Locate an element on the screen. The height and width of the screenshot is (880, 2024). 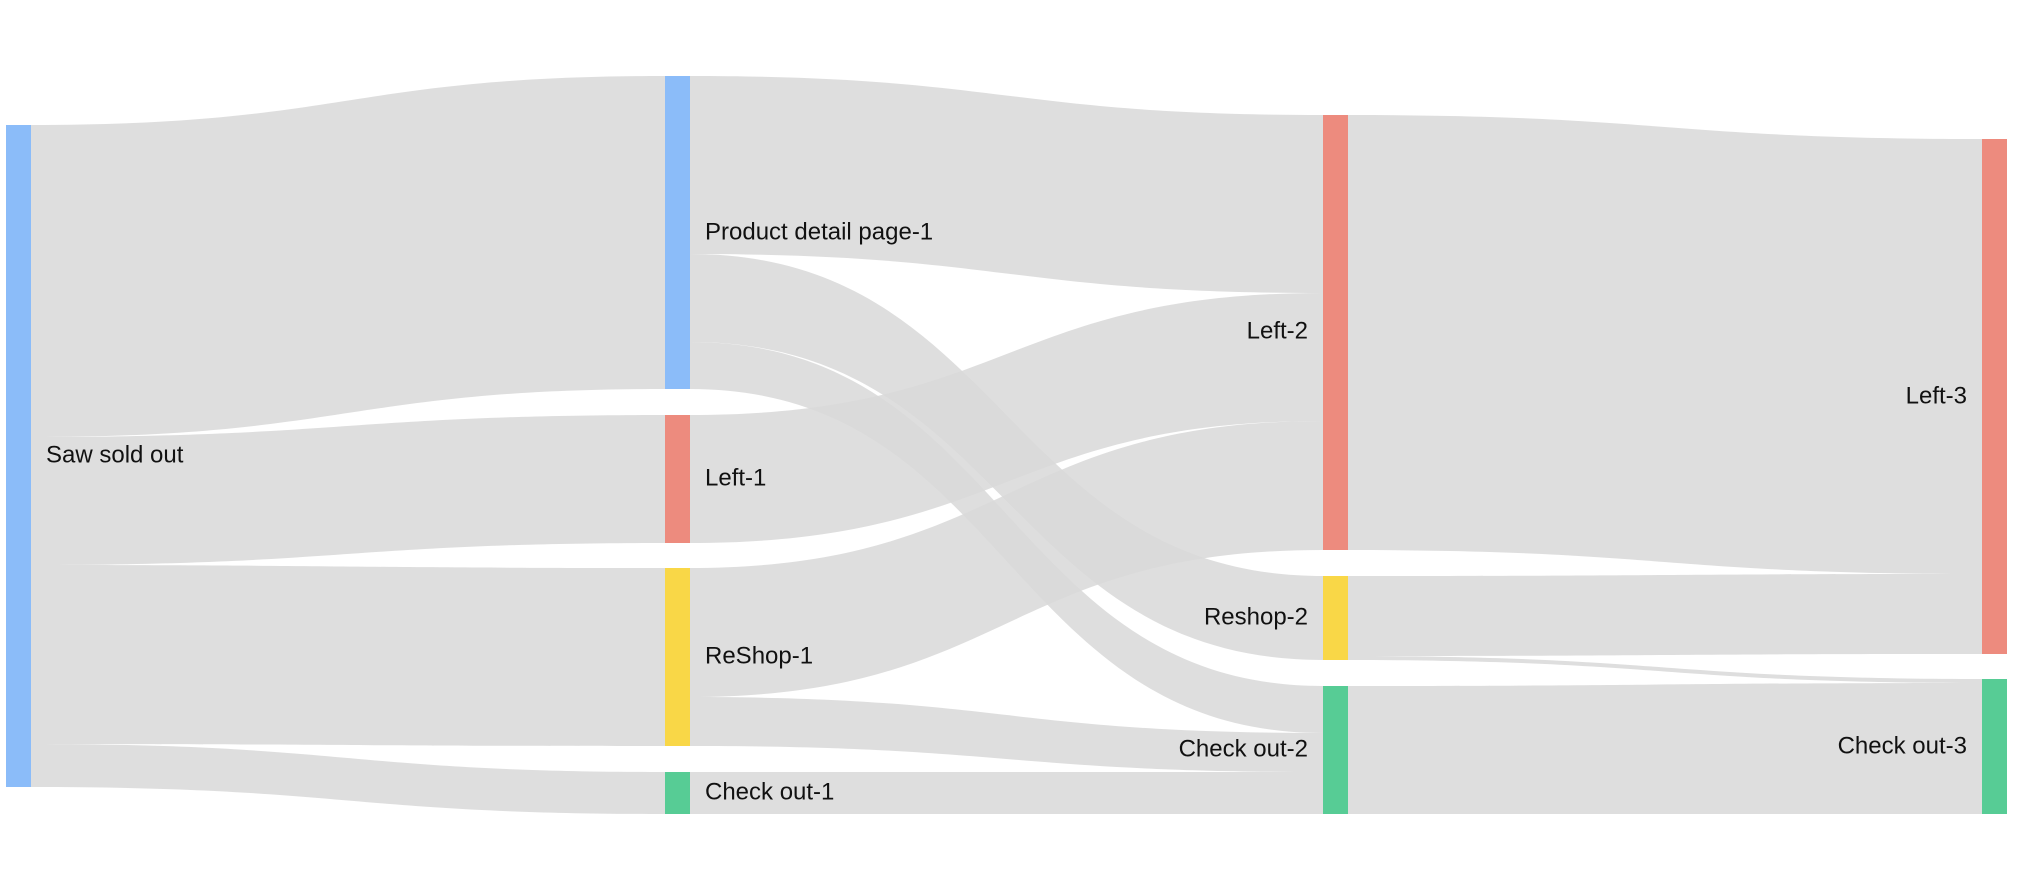
node-label-checkout3: Check out-3 is located at coordinates (1902, 745).